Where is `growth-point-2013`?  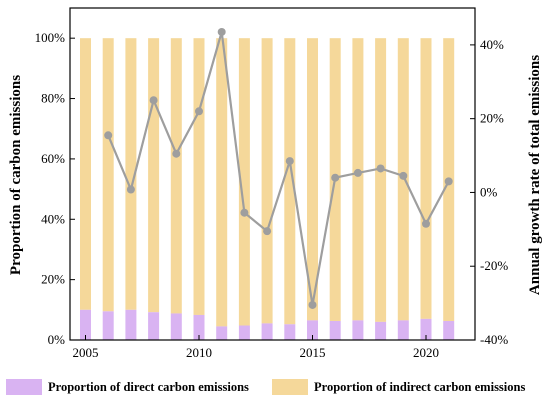
growth-point-2013 is located at coordinates (267, 231).